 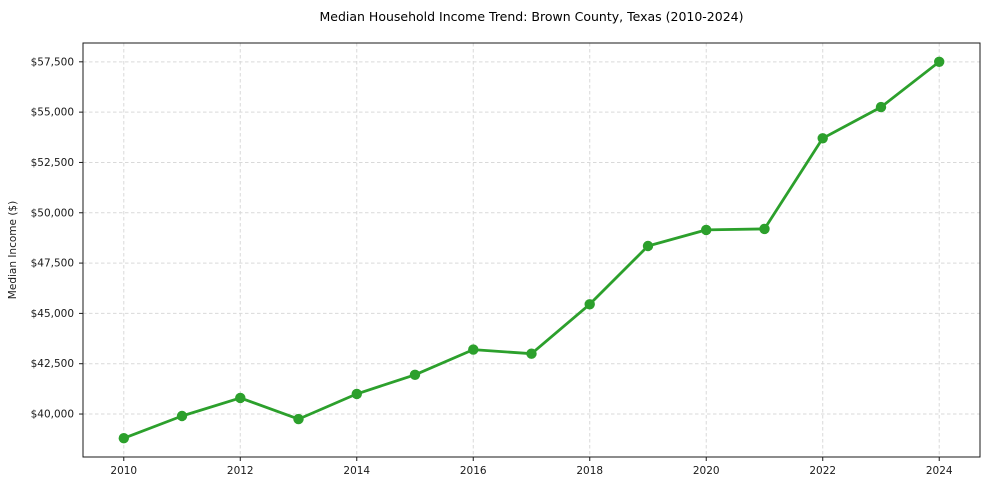 I want to click on x-tick-label: 2016, so click(x=473, y=471).